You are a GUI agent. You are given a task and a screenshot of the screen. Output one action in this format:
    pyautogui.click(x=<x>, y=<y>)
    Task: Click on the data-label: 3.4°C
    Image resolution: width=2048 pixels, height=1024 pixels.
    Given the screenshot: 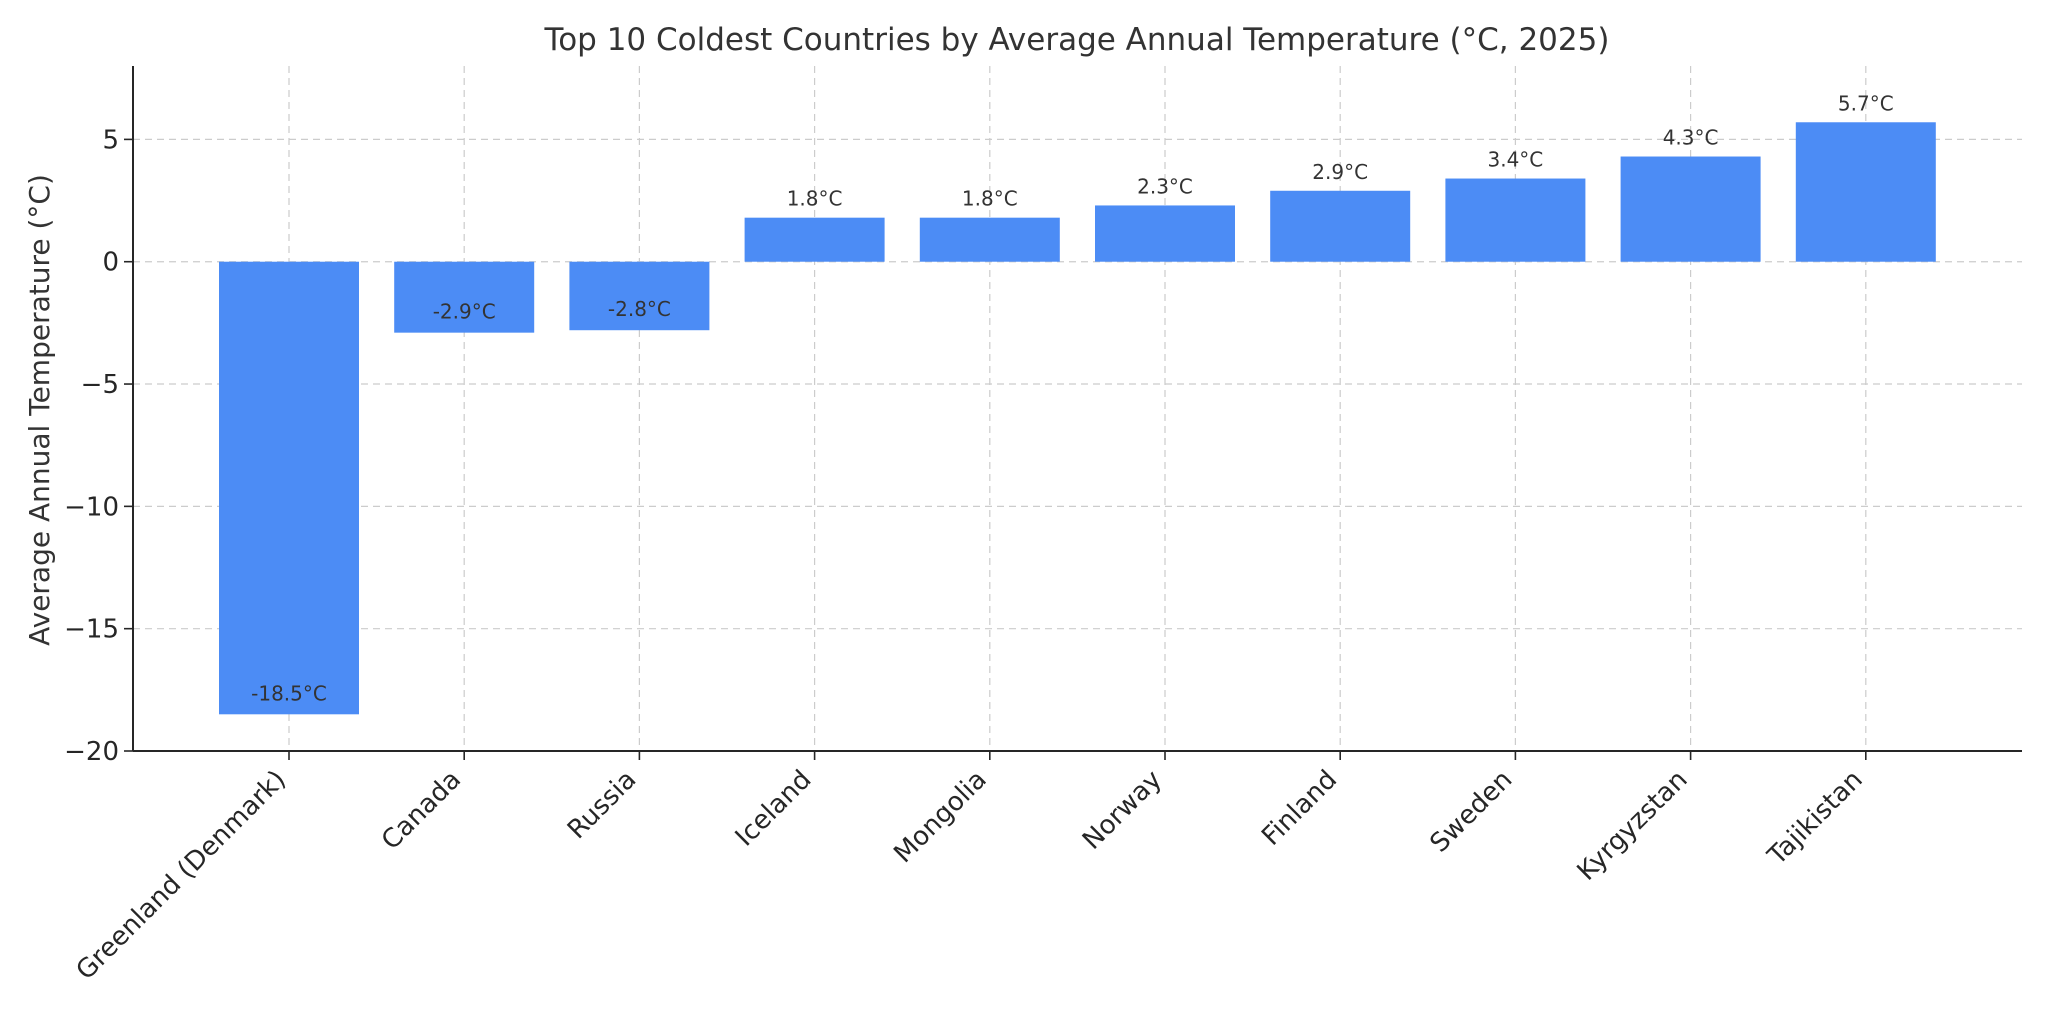 What is the action you would take?
    pyautogui.click(x=1516, y=160)
    